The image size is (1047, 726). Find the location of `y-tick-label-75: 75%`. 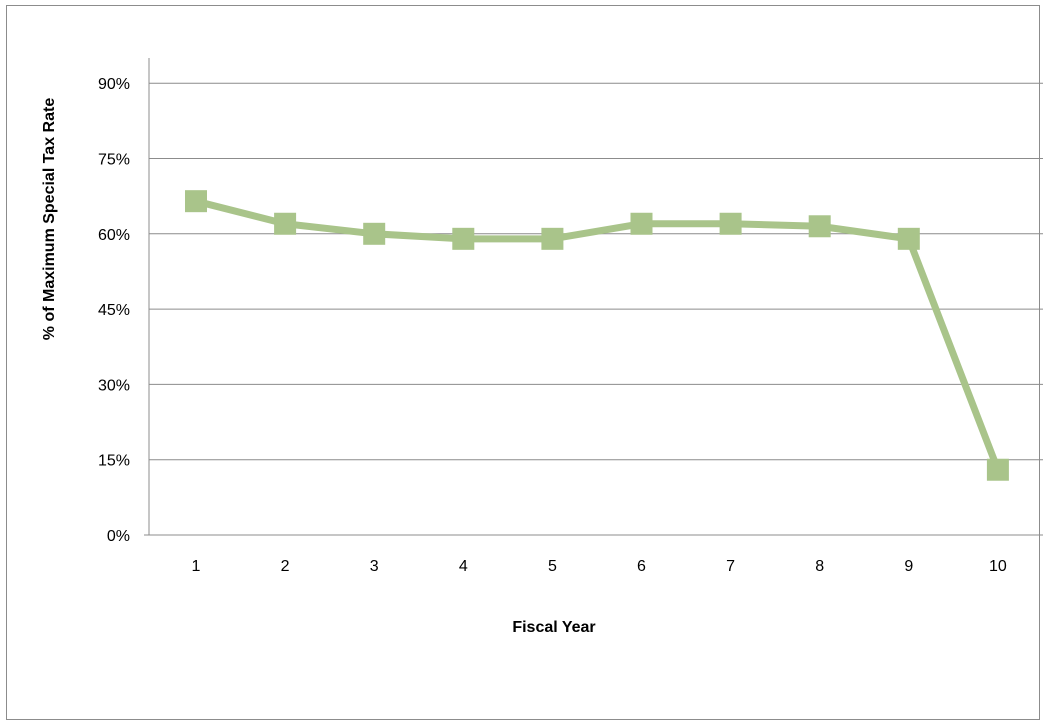

y-tick-label-75: 75% is located at coordinates (114, 160).